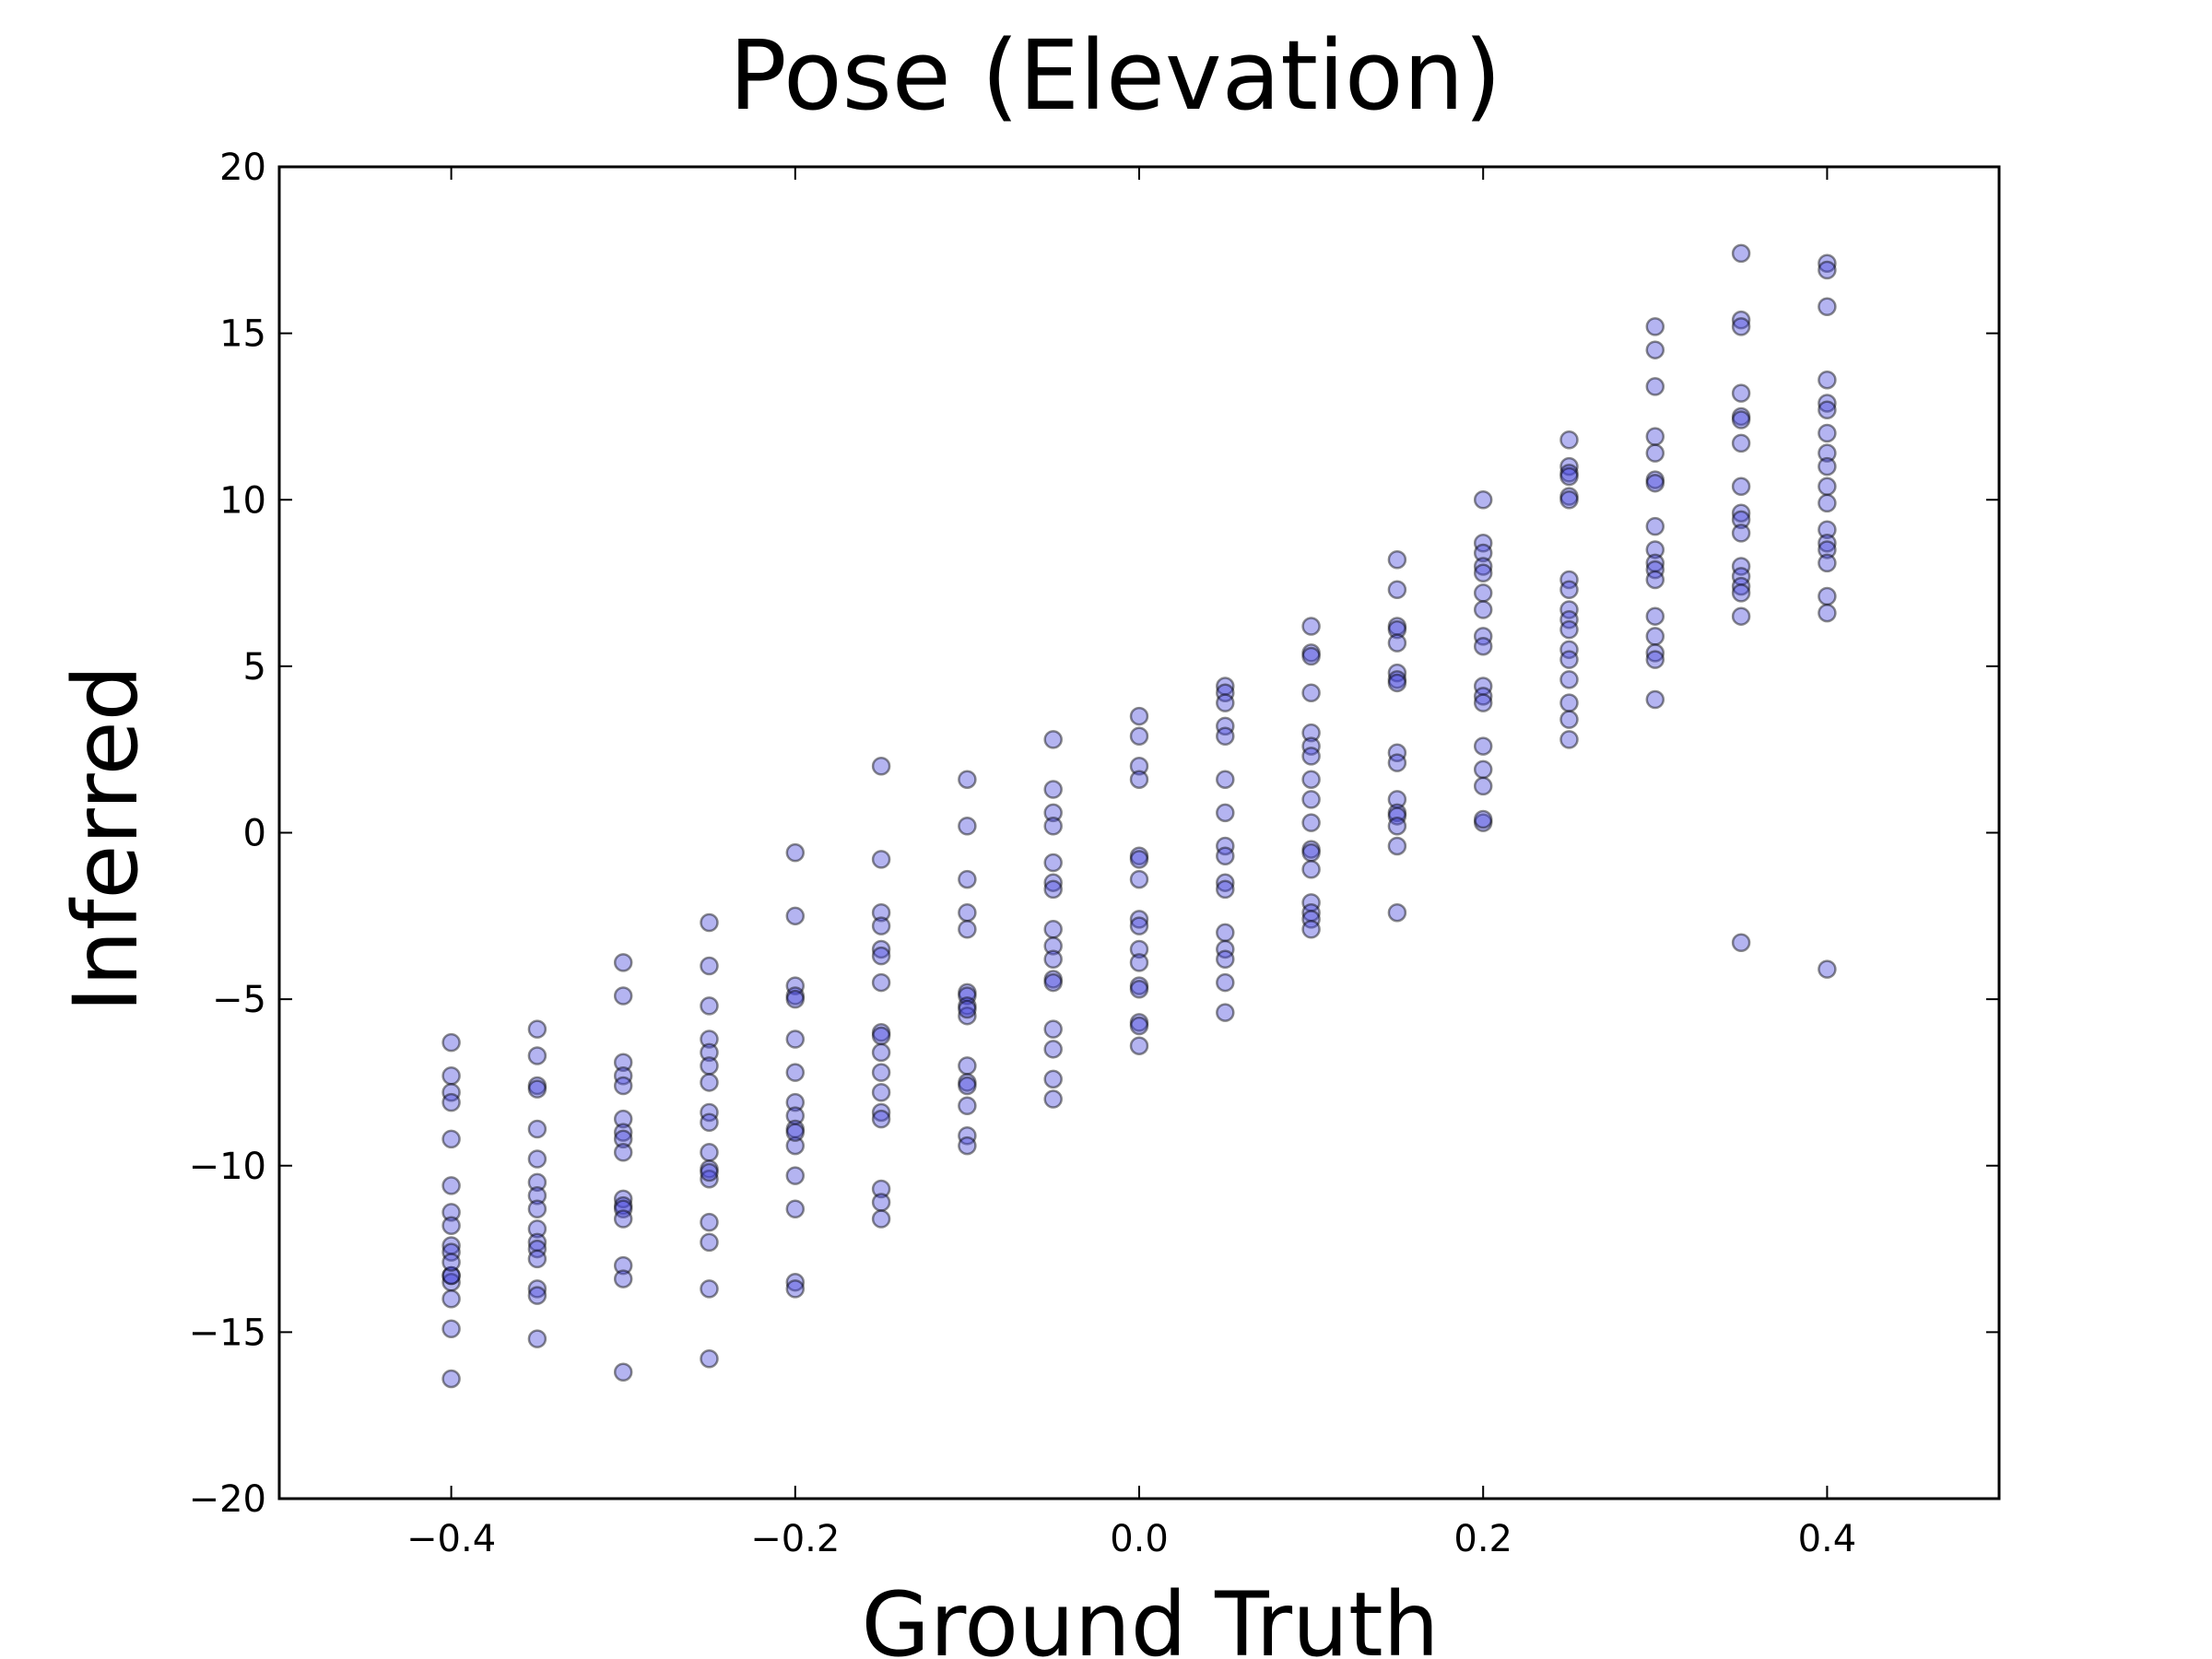 Image resolution: width=2212 pixels, height=1659 pixels. What do you see at coordinates (106, 838) in the screenshot?
I see `y-axis-label: Inferred` at bounding box center [106, 838].